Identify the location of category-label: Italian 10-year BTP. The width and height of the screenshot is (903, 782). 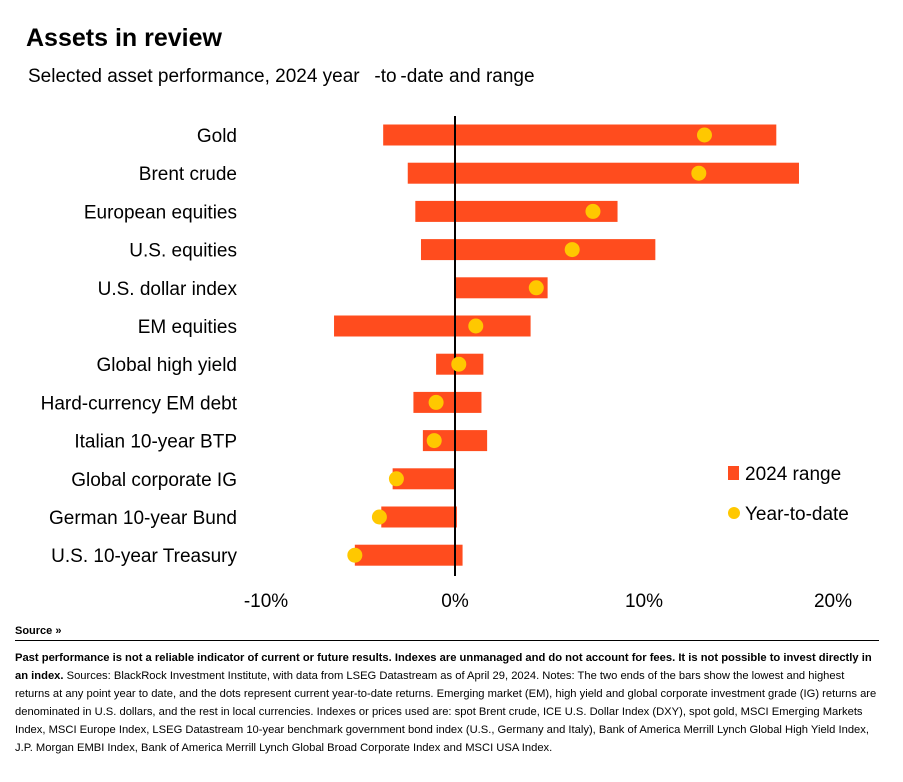
(155, 442).